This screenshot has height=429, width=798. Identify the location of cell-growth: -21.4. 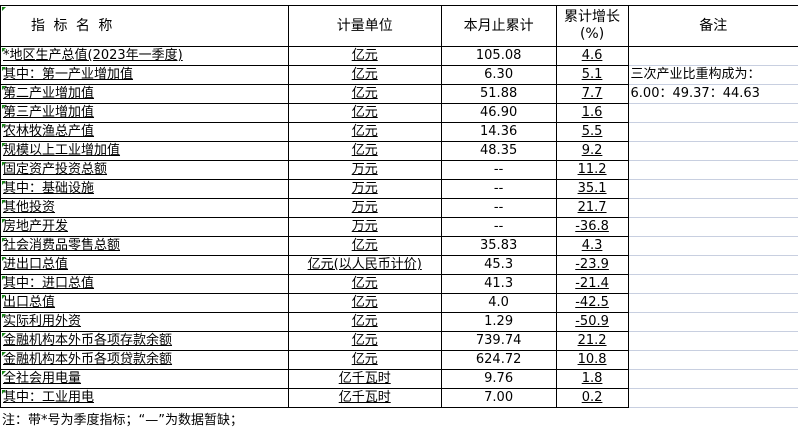
(592, 284).